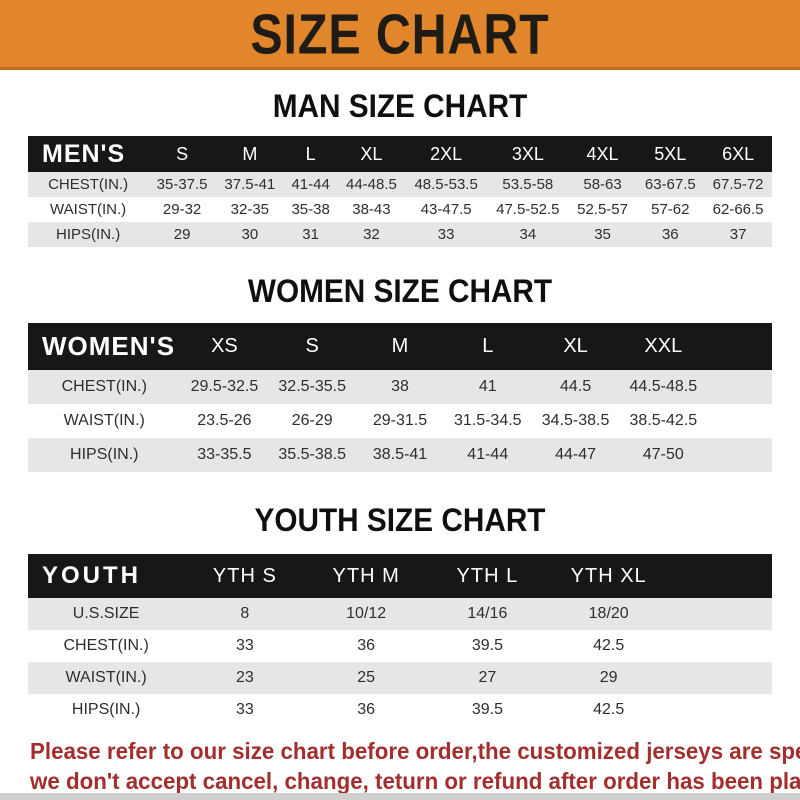 Image resolution: width=800 pixels, height=800 pixels. What do you see at coordinates (487, 614) in the screenshot?
I see `size-cell: 14/16` at bounding box center [487, 614].